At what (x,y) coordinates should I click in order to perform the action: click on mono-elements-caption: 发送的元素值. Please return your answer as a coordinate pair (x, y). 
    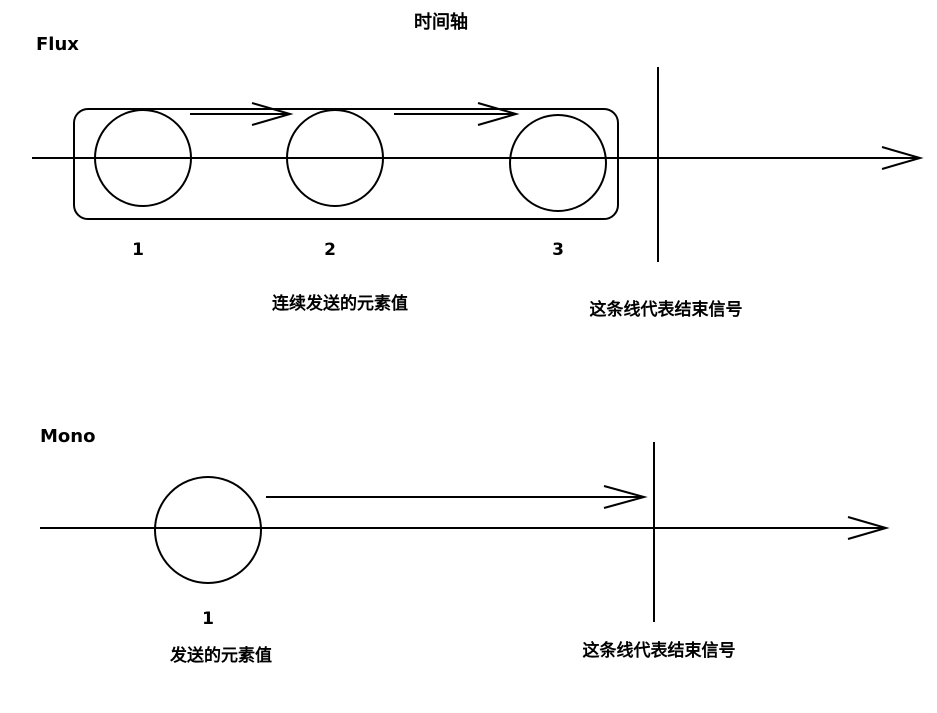
    Looking at the image, I should click on (220, 655).